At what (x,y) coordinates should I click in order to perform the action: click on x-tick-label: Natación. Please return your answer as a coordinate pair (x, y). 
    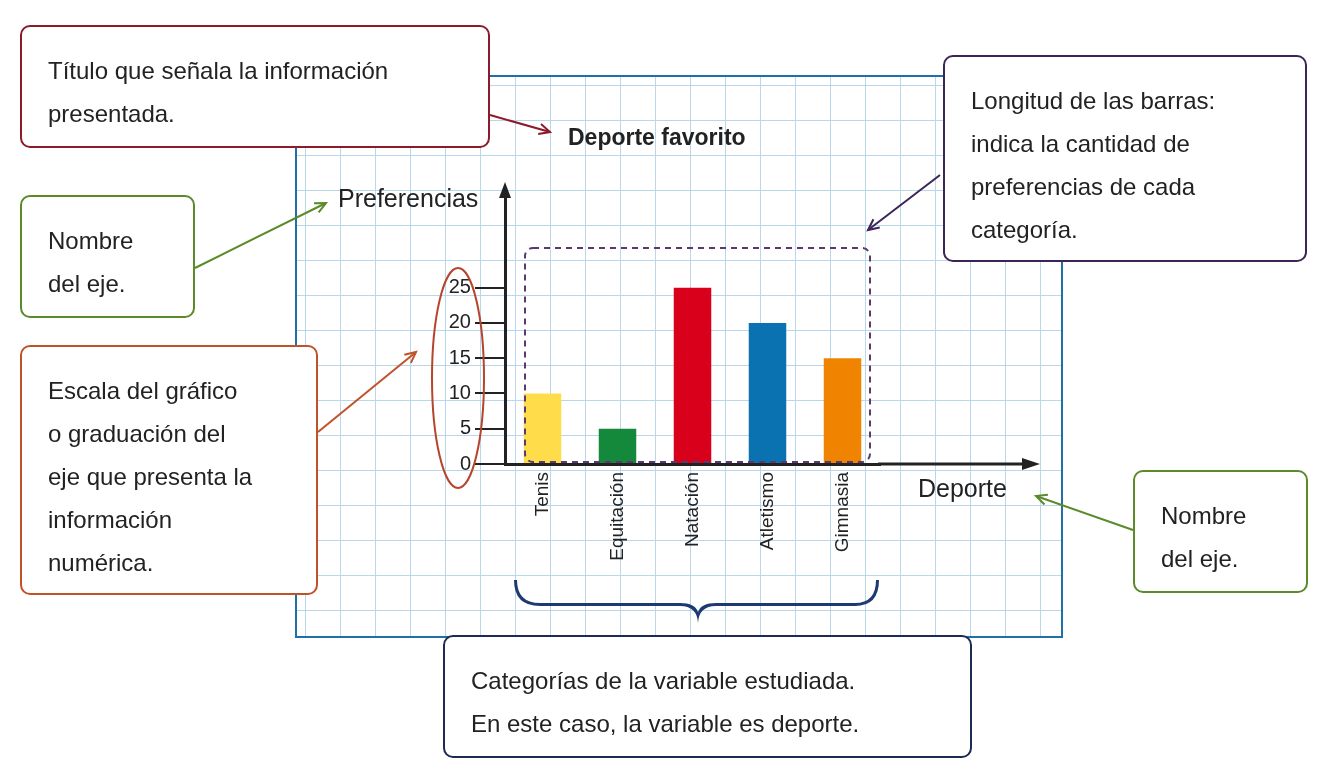
    Looking at the image, I should click on (691, 509).